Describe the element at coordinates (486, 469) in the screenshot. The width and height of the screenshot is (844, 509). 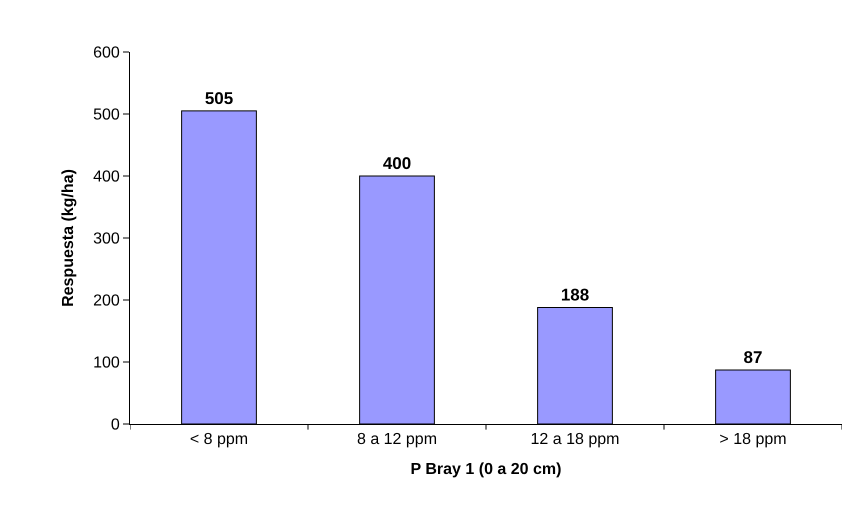
I see `x-axis-title: P Bray 1 (0 a 20 cm)` at that location.